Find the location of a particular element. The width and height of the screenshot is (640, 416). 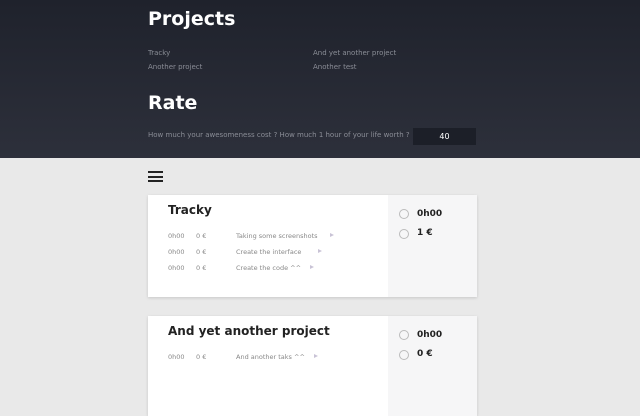

task-name: Taking some screenshots is located at coordinates (277, 236).